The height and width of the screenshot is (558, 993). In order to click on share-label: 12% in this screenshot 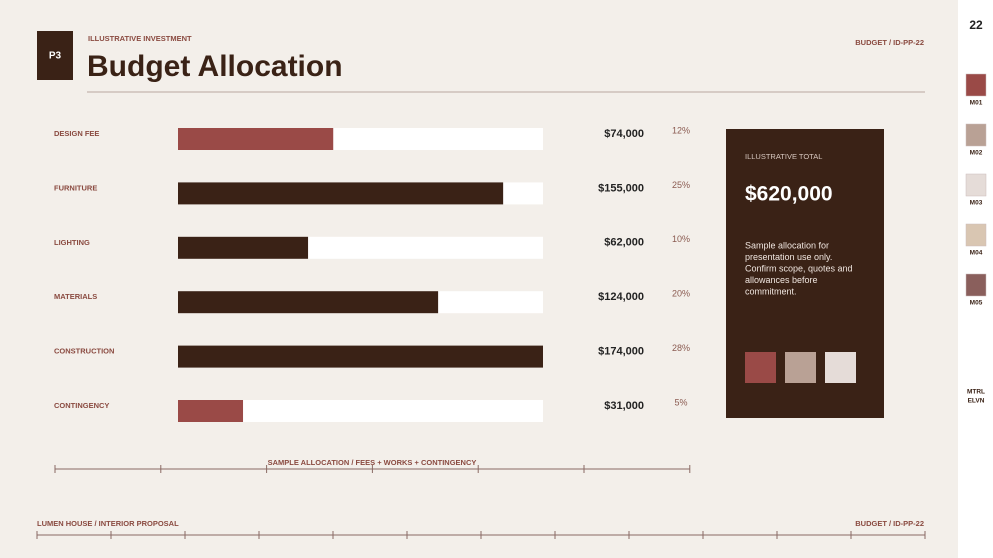, I will do `click(681, 130)`.